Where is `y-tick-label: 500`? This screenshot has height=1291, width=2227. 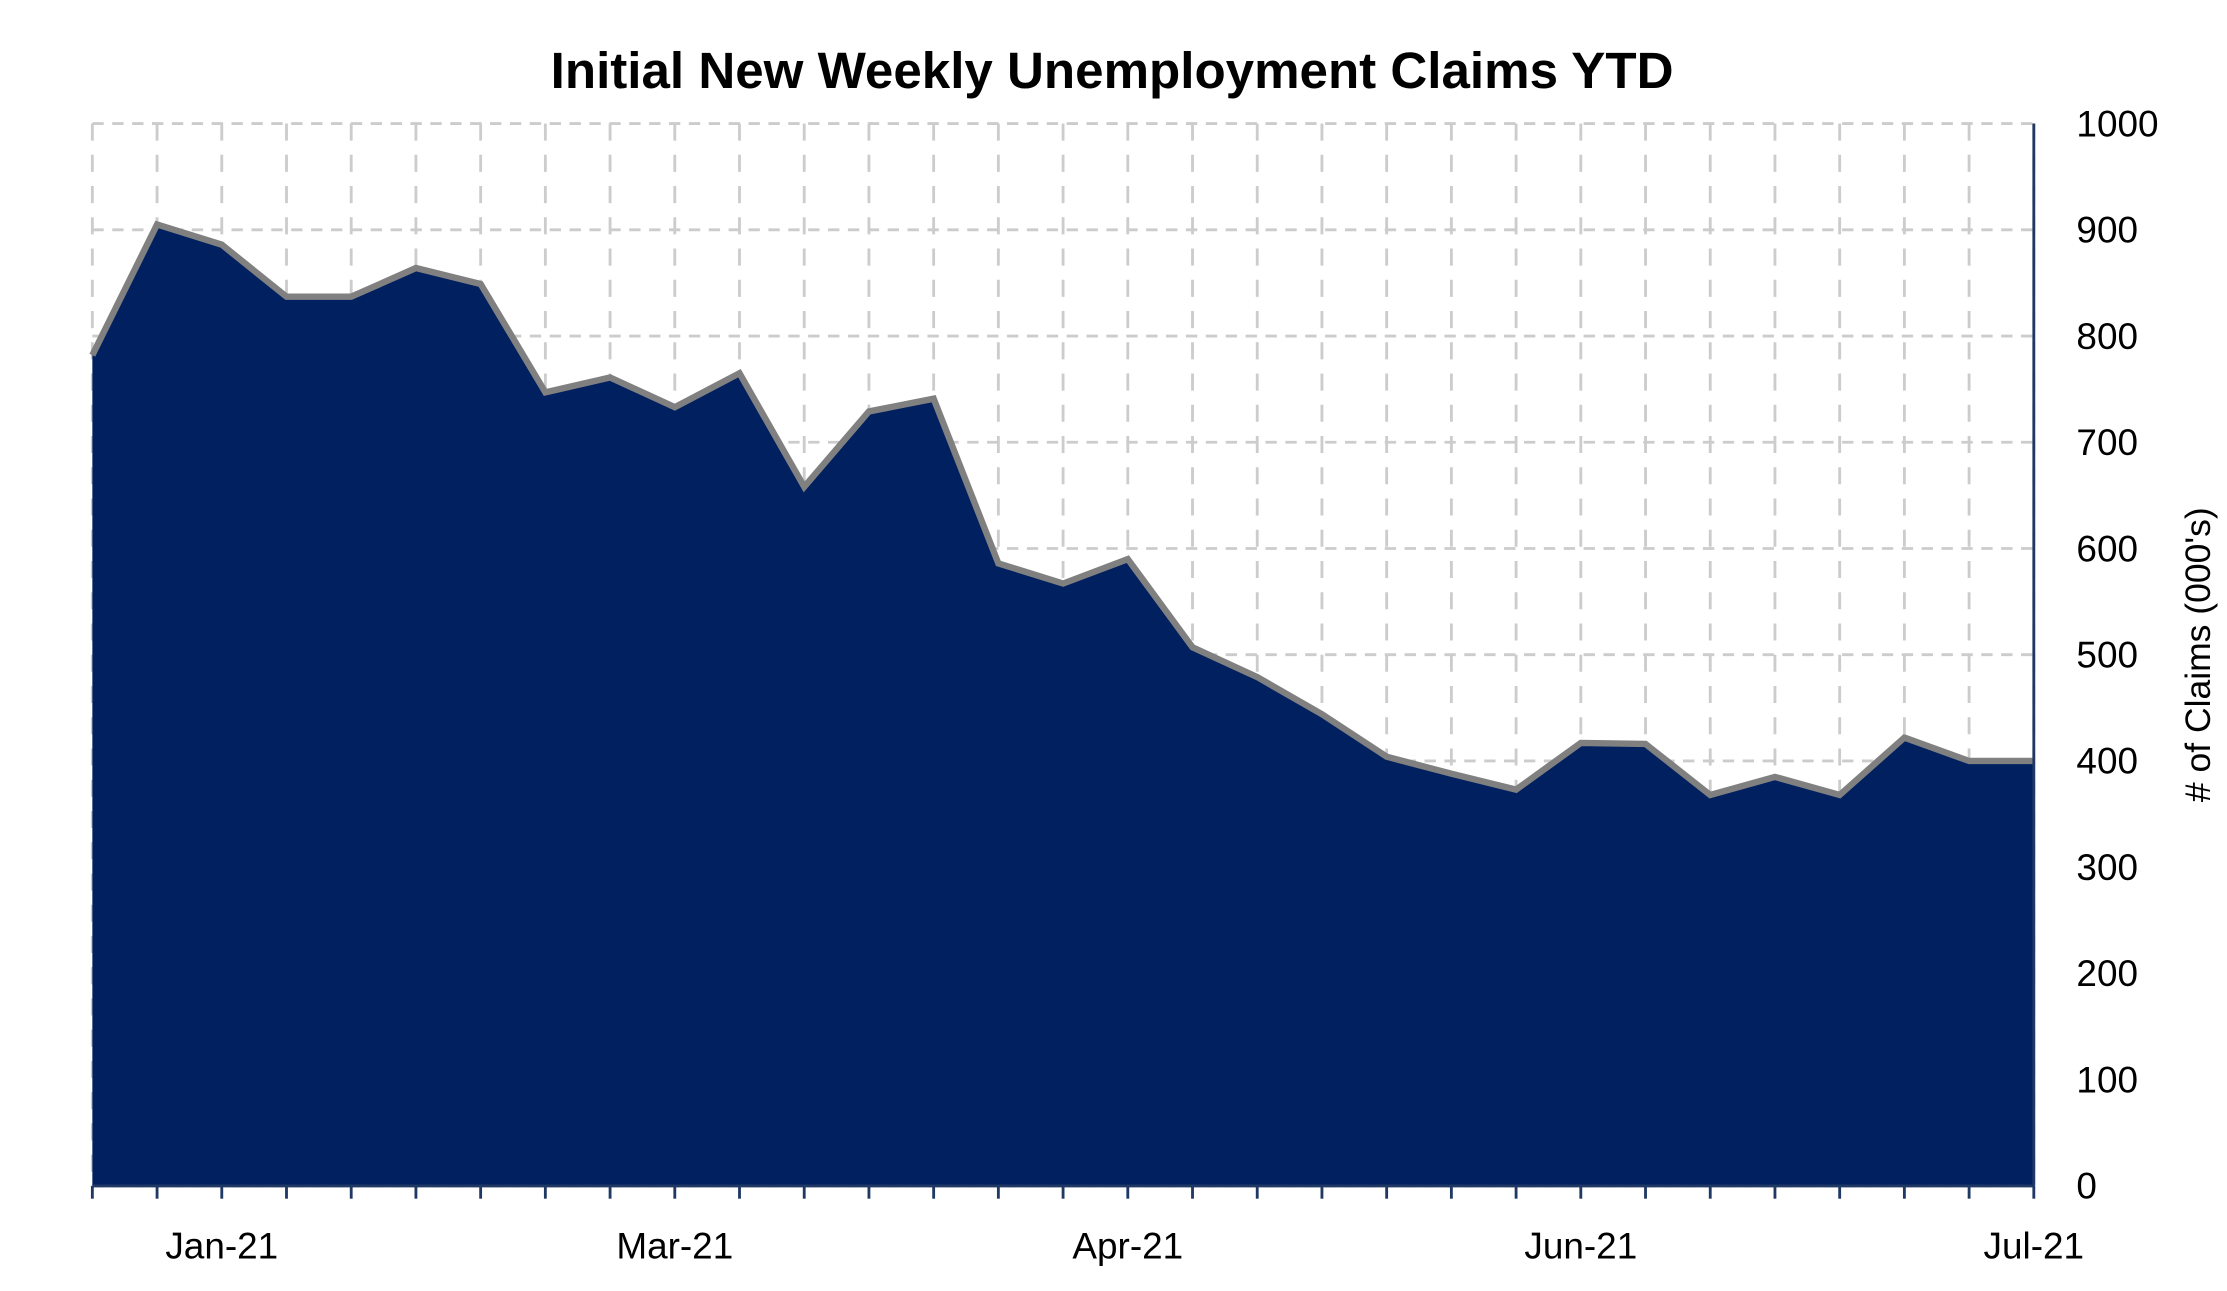
y-tick-label: 500 is located at coordinates (2107, 655).